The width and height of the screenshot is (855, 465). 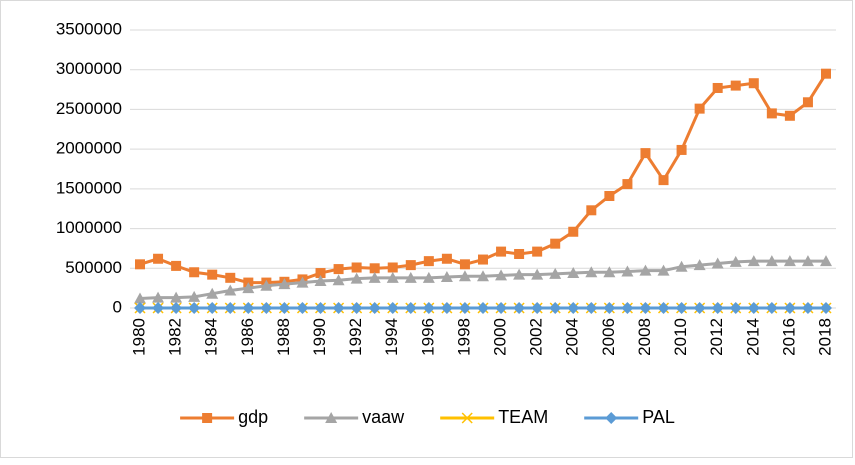 What do you see at coordinates (138, 337) in the screenshot?
I see `x-tick-label: 1980` at bounding box center [138, 337].